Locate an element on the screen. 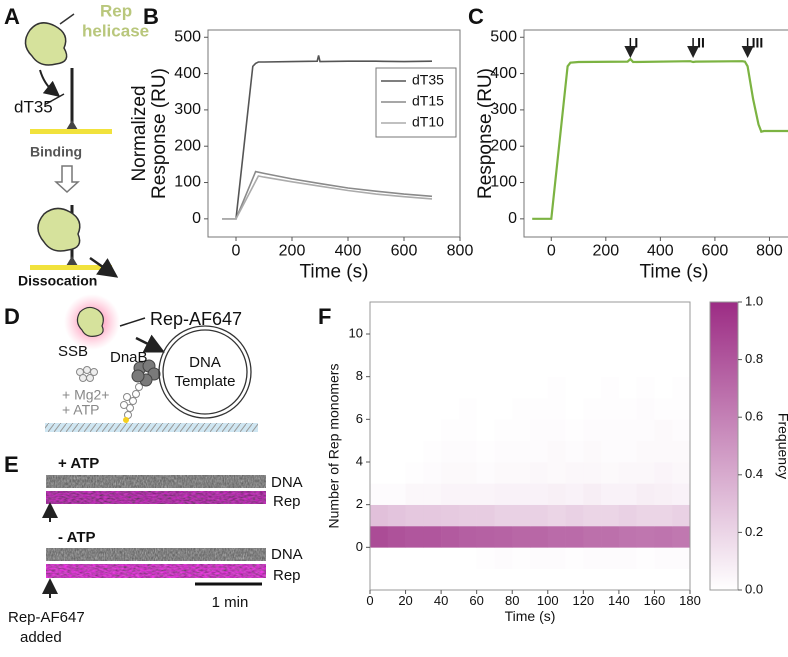  note: Rep-AF647 is located at coordinates (46, 617).